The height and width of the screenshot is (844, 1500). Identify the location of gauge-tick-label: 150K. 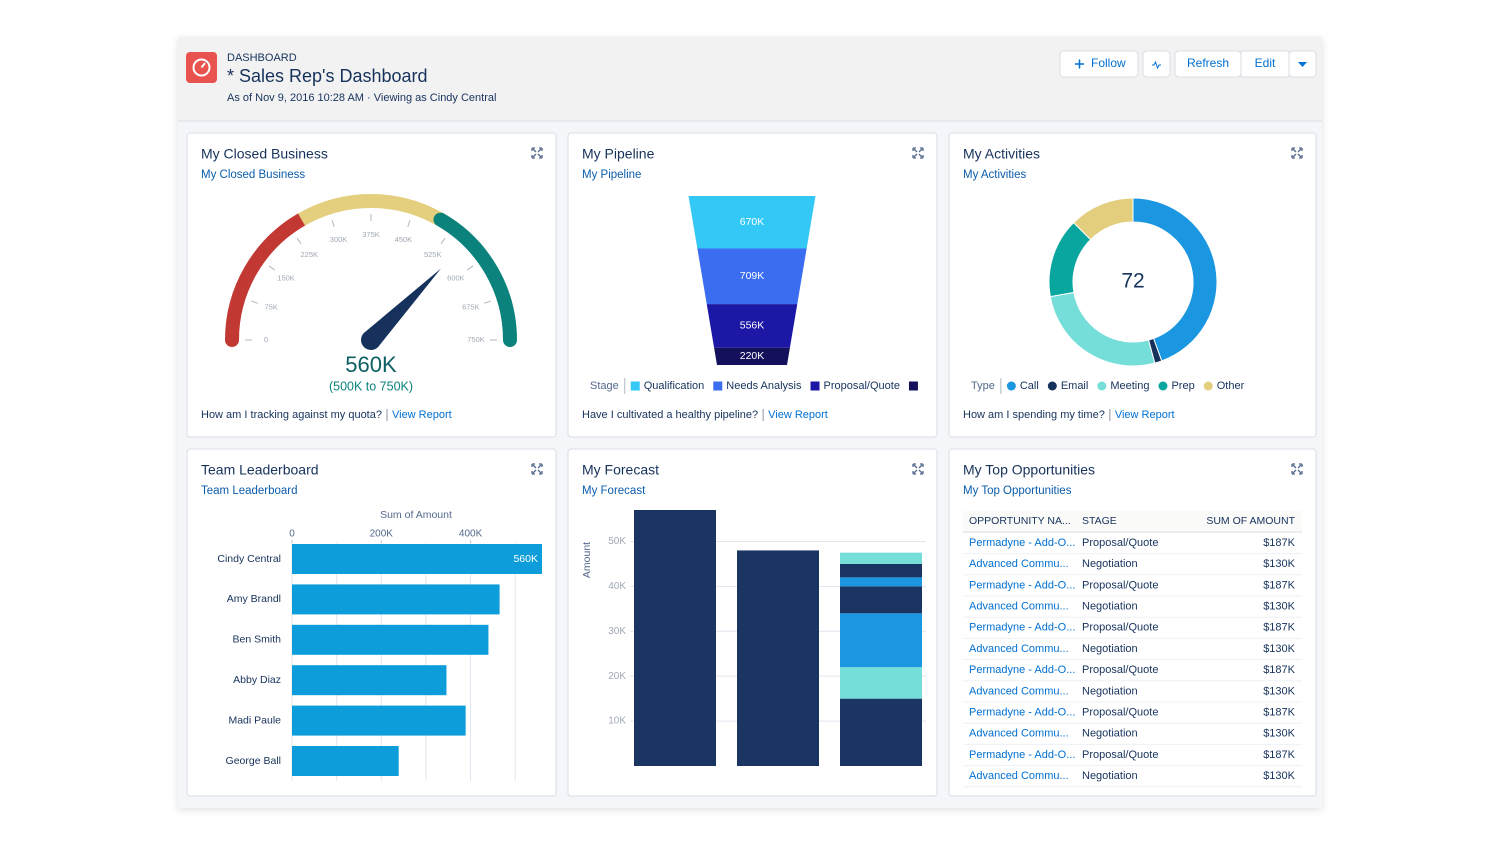
(286, 277).